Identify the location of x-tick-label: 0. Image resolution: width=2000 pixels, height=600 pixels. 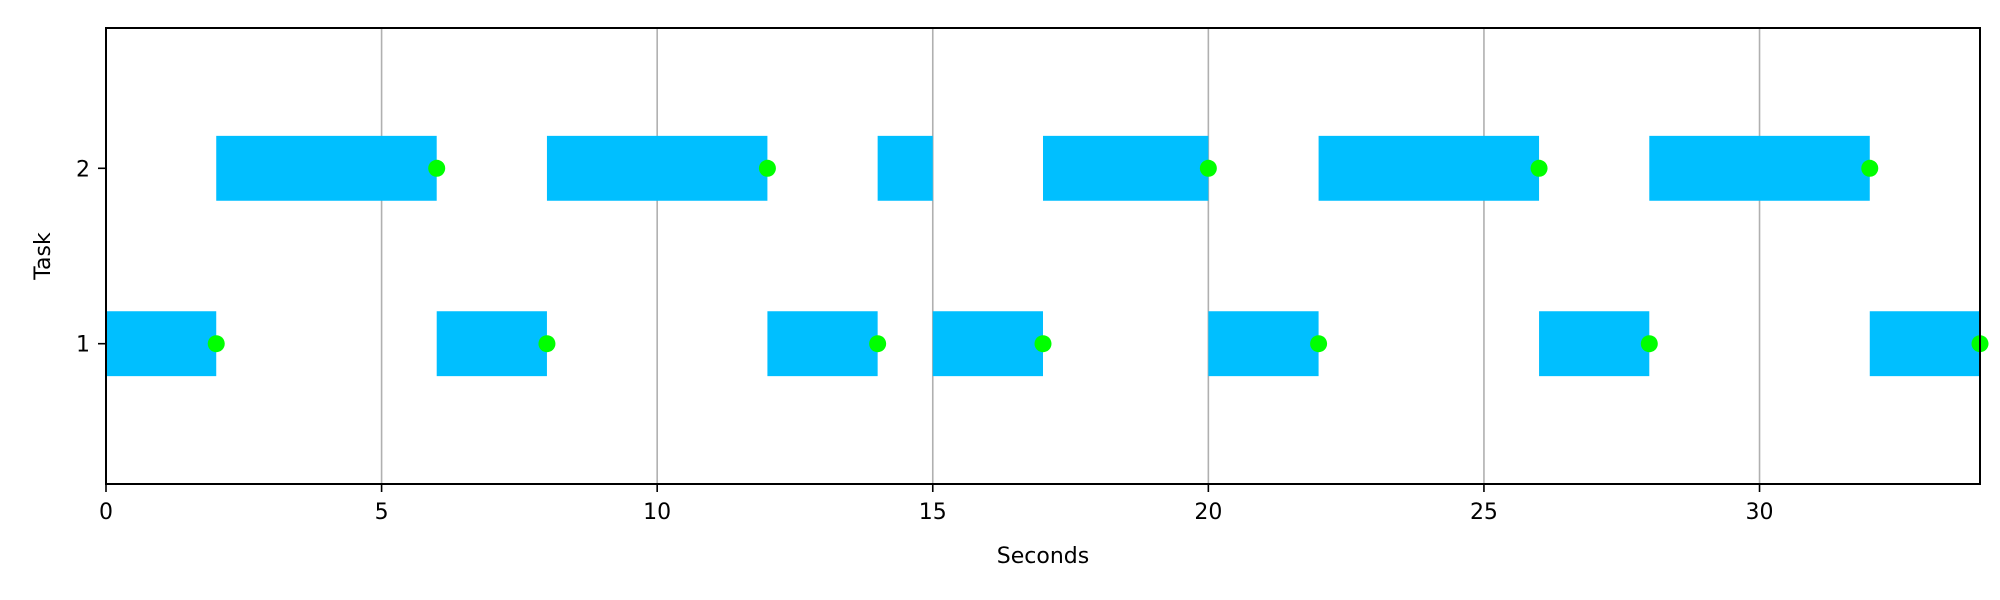
(106, 512).